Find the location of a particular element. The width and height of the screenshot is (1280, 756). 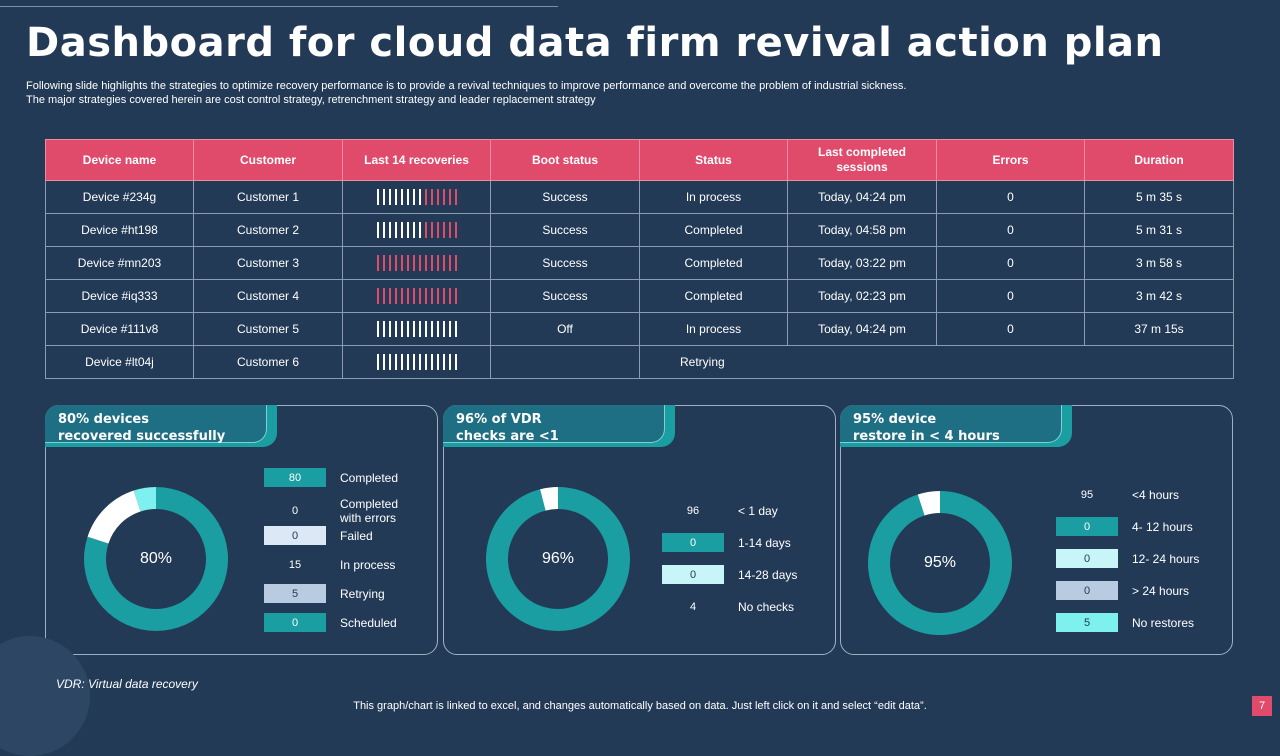

legend-item: 0 Scheduled is located at coordinates (330, 622).